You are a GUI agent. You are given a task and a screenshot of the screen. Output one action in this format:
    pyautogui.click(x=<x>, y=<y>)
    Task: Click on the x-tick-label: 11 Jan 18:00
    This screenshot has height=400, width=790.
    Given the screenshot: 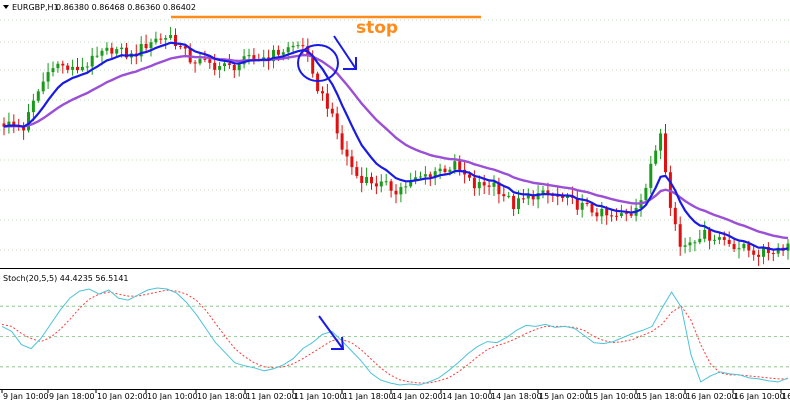 What is the action you would take?
    pyautogui.click(x=368, y=396)
    